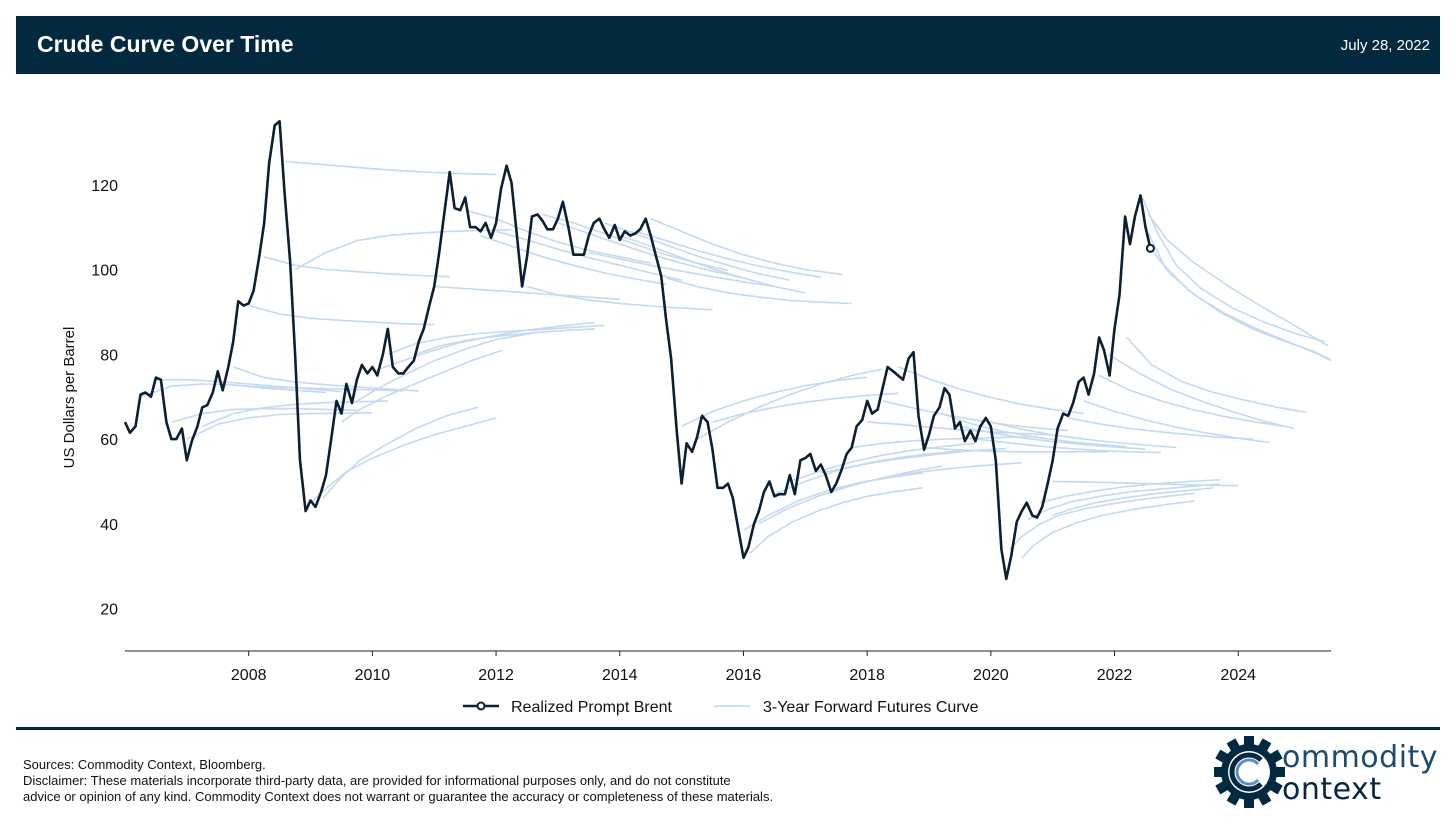 The width and height of the screenshot is (1456, 831). I want to click on x-tick-label: 2024, so click(1238, 675).